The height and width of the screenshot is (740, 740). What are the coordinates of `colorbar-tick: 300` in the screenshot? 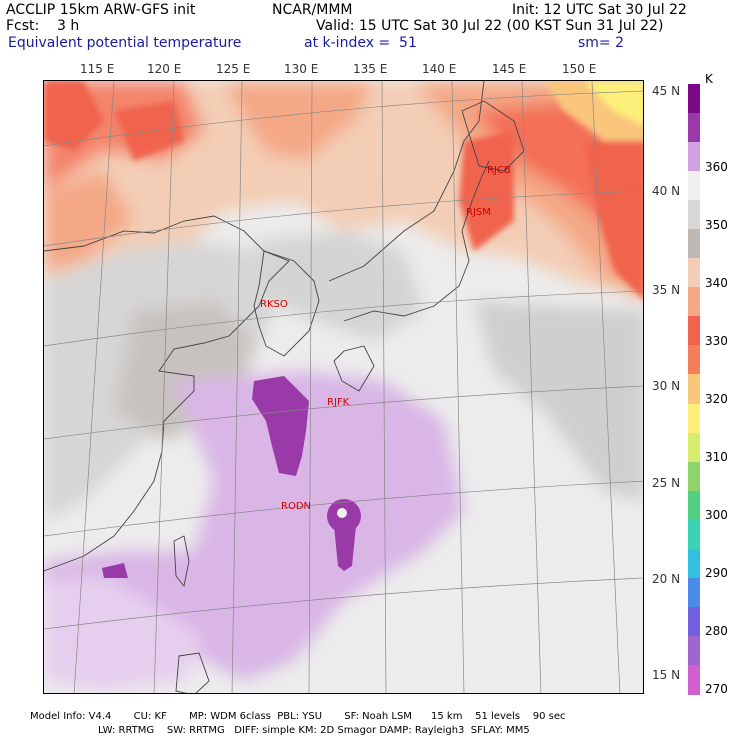 It's located at (716, 515).